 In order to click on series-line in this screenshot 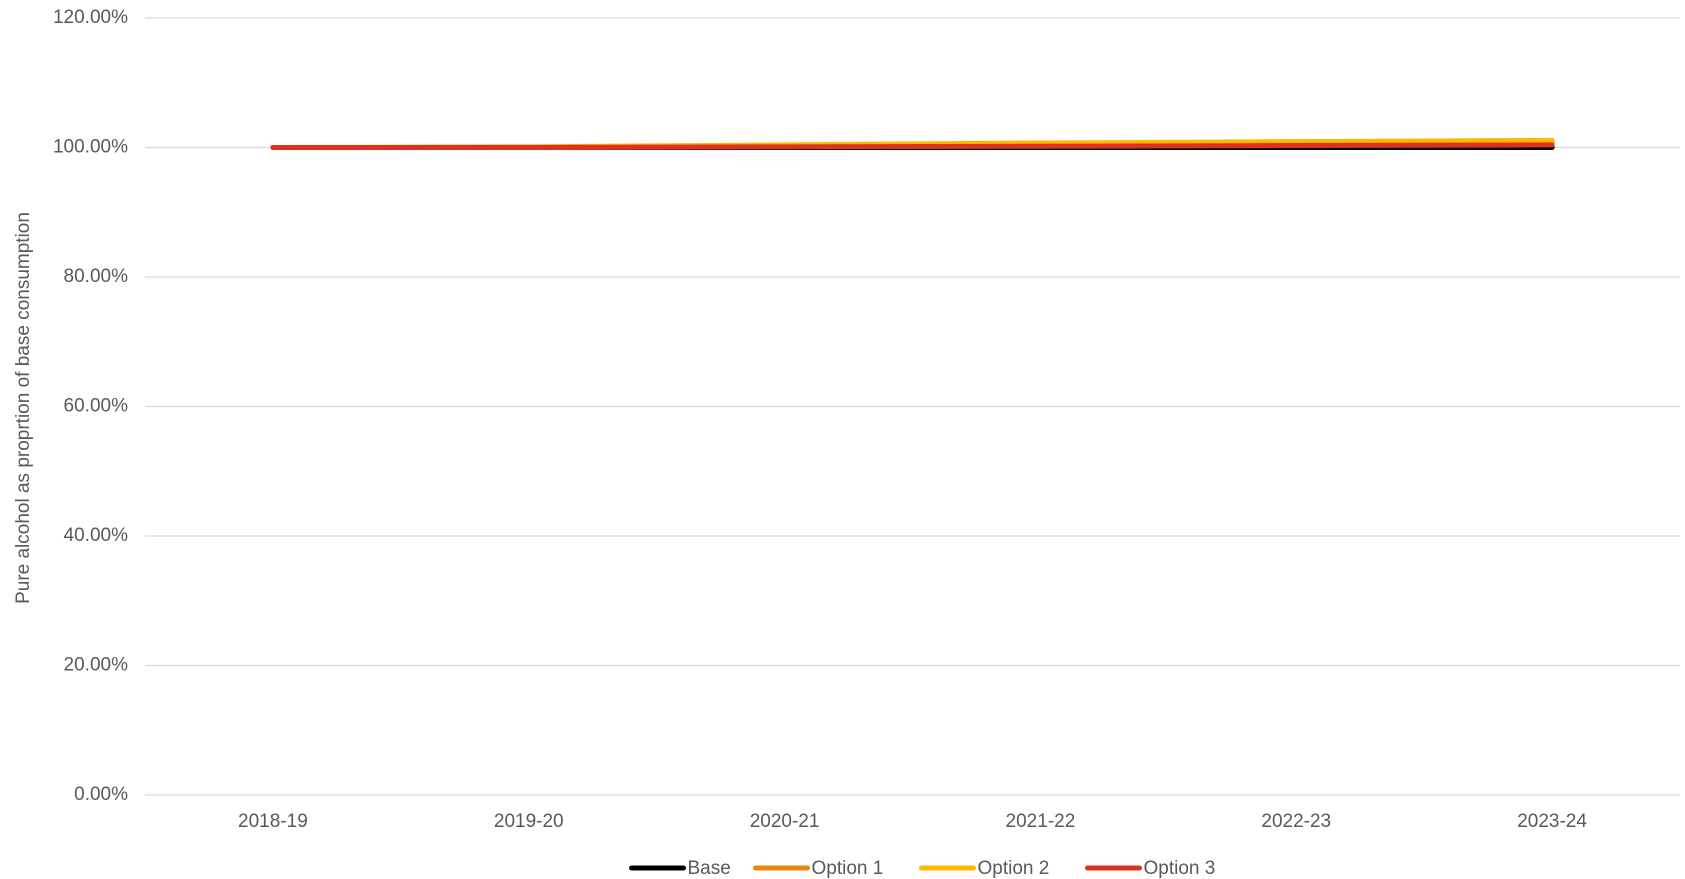, I will do `click(912, 146)`.